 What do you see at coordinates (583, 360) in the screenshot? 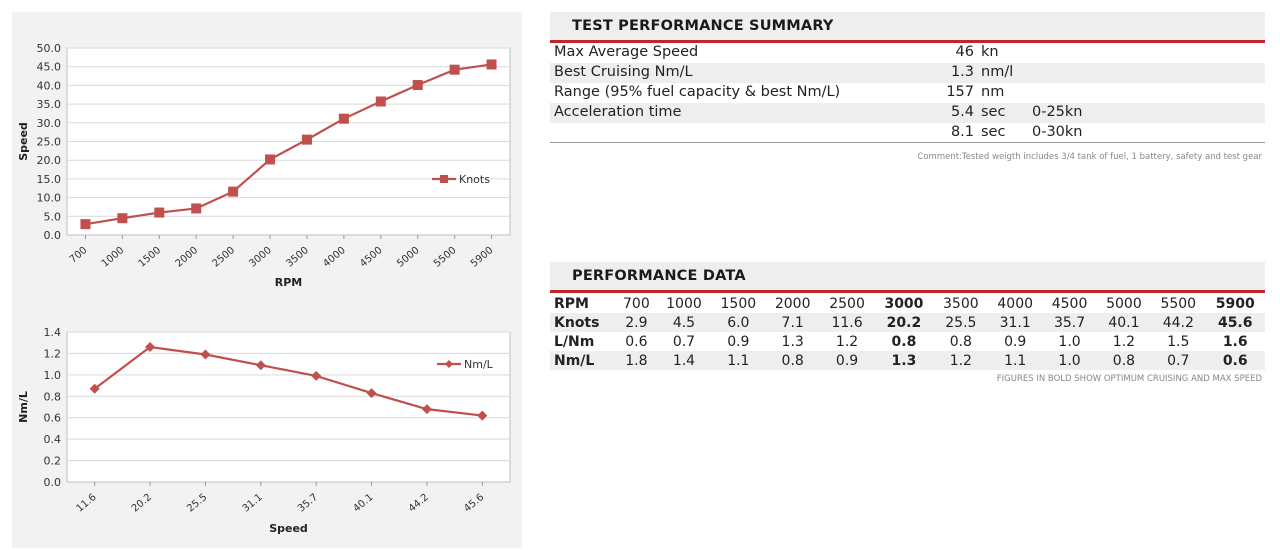
I see `row-header: Nm/L` at bounding box center [583, 360].